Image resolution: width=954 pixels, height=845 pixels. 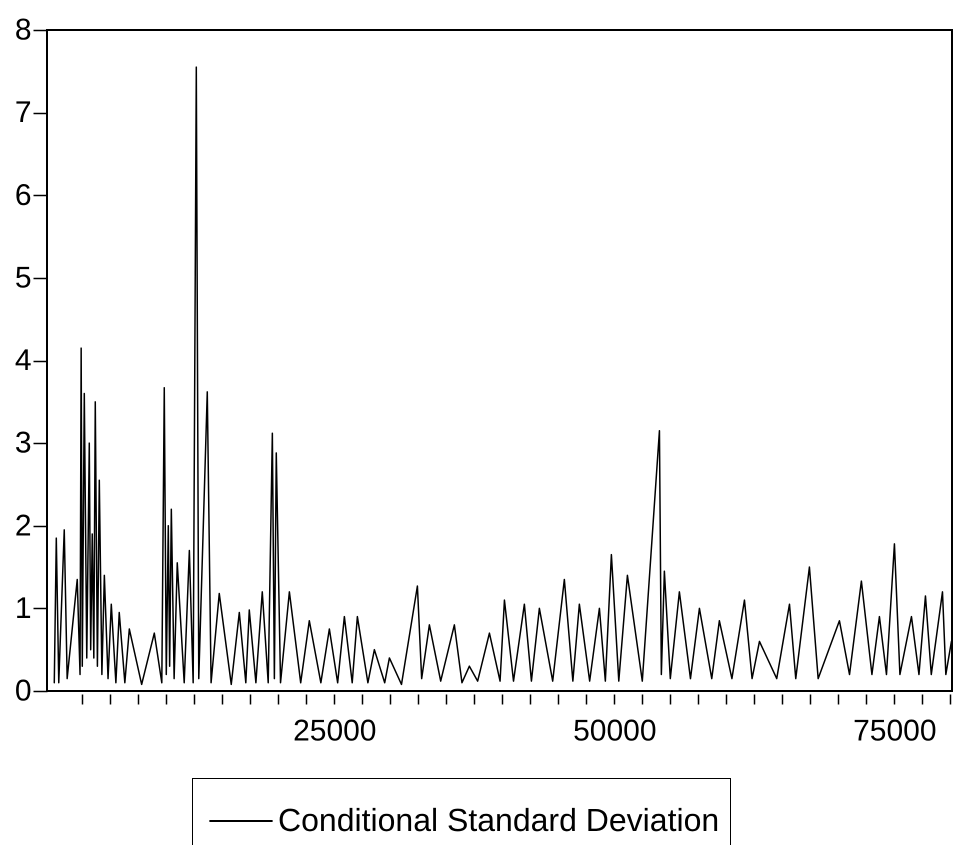 What do you see at coordinates (23, 691) in the screenshot?
I see `y-tick-label: 0` at bounding box center [23, 691].